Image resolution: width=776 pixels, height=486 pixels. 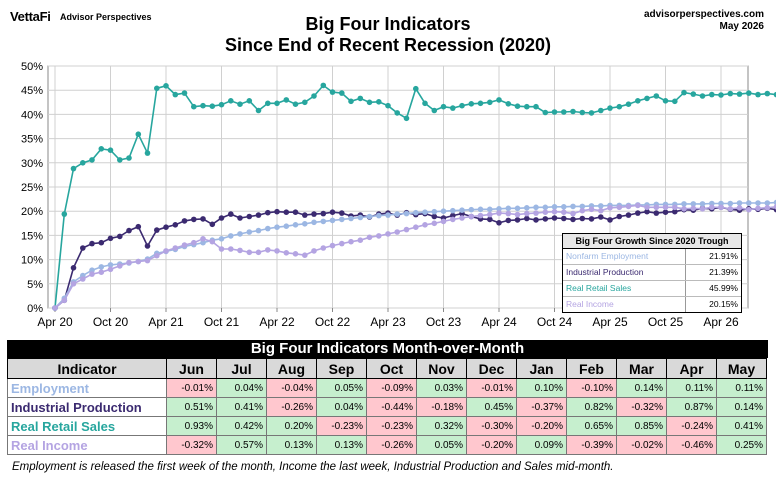 I want to click on mom-cell: 0.09%, so click(x=541, y=445).